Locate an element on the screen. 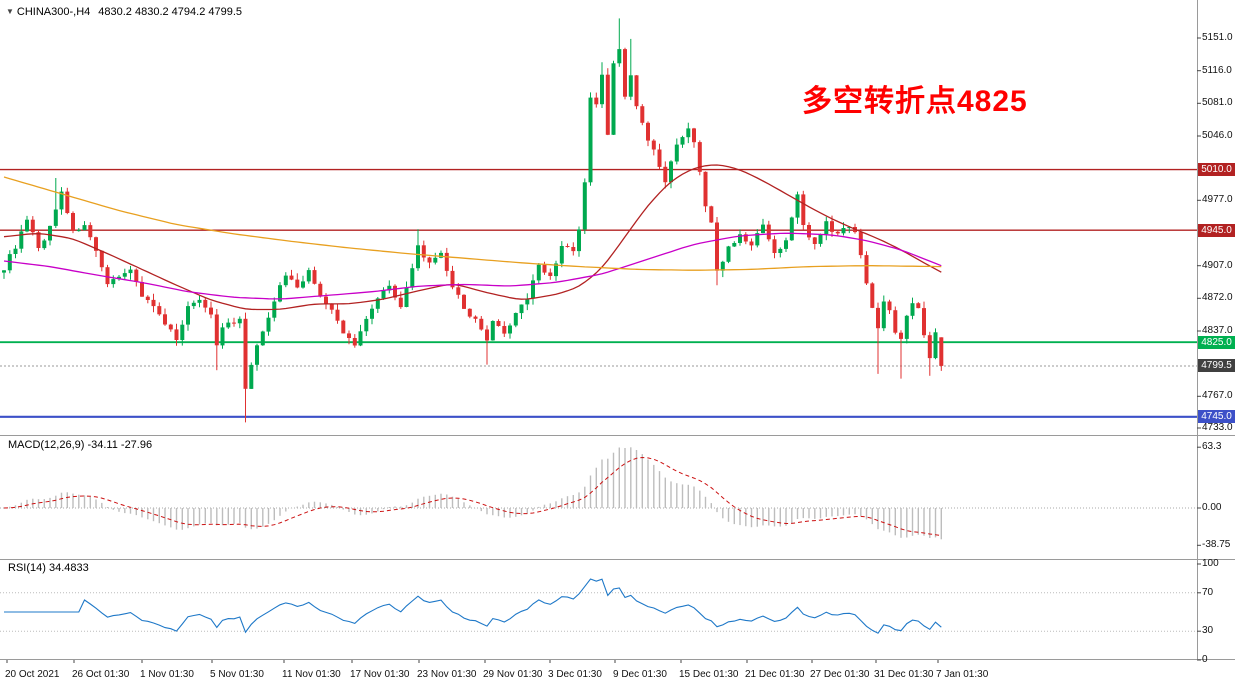 This screenshot has width=1235, height=690. rsi-tick-label: 30 is located at coordinates (1208, 631).